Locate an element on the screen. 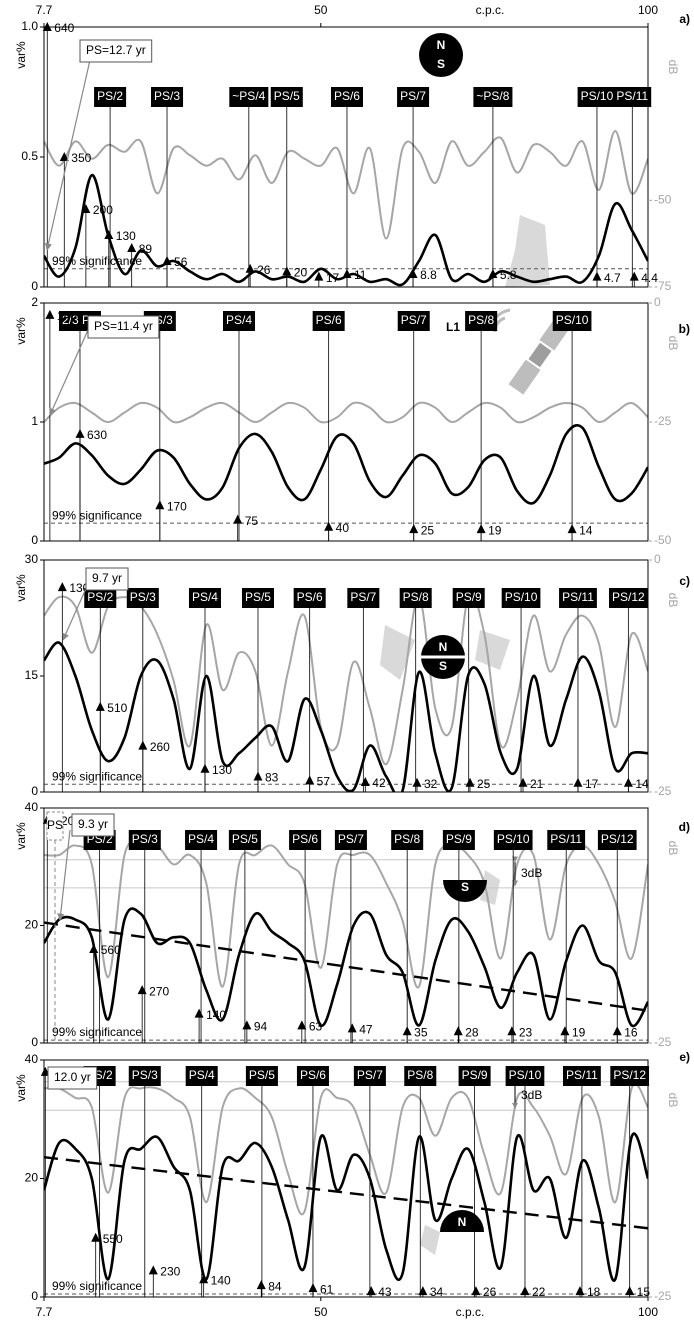 The height and width of the screenshot is (1322, 694). marker-label: 19 is located at coordinates (579, 1032).